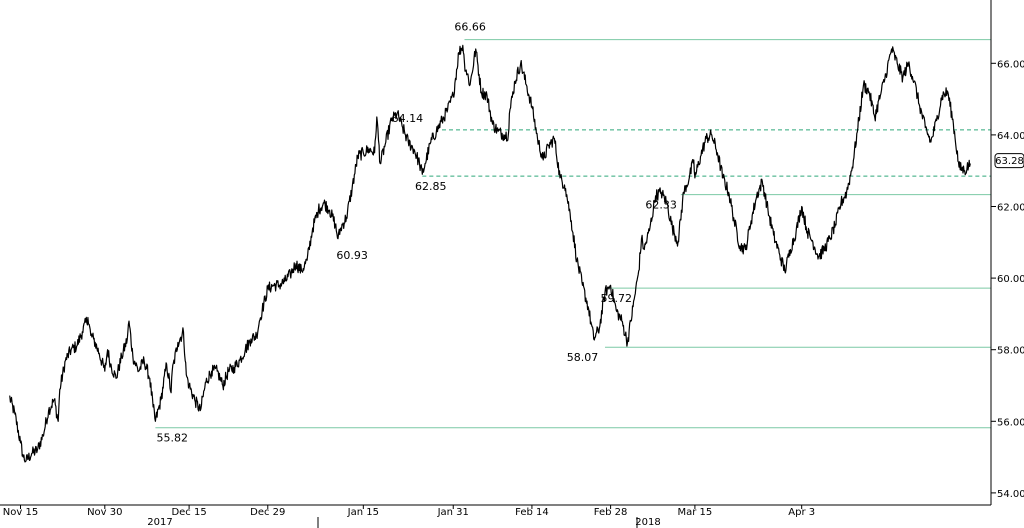  I want to click on value-annotation: 59.72, so click(616, 298).